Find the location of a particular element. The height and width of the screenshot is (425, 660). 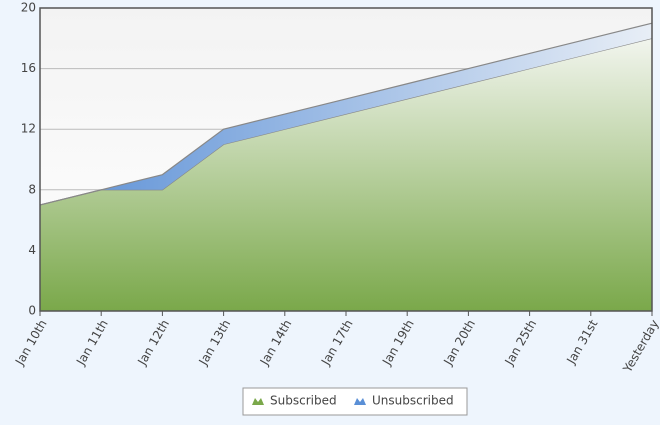

y-tick-label: 8 is located at coordinates (32, 189).